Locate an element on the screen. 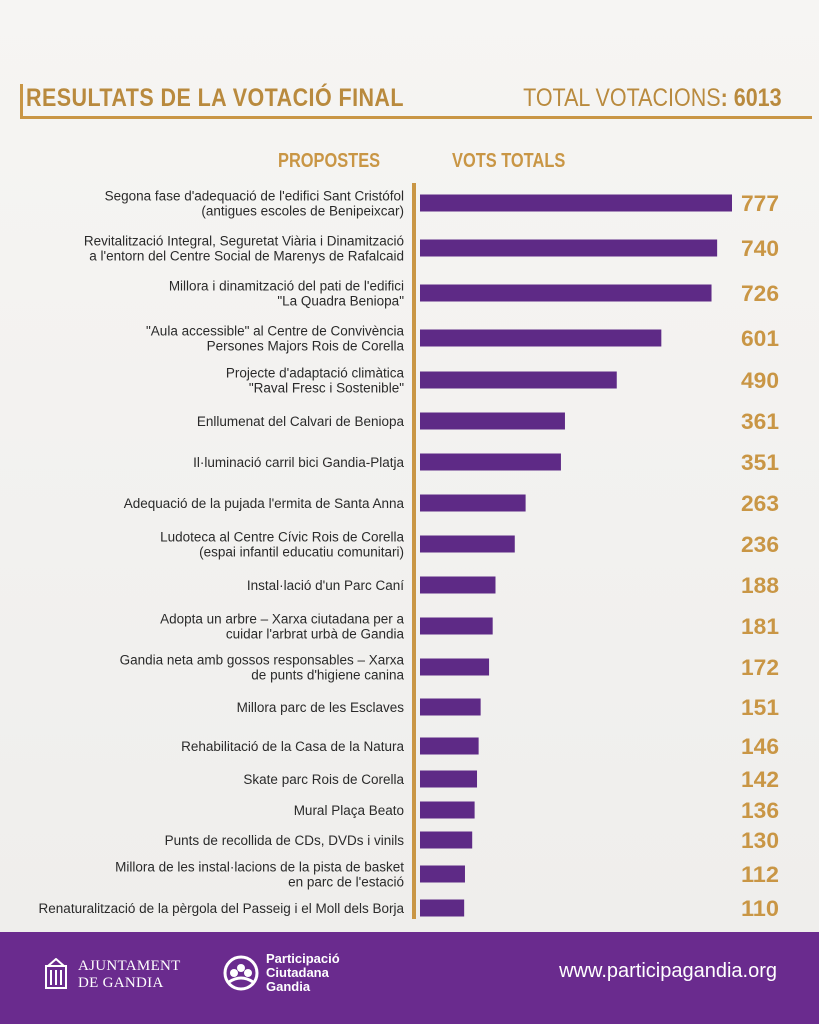 The image size is (819, 1024). participacio-text: Participació Ciutadana Gandia is located at coordinates (303, 973).